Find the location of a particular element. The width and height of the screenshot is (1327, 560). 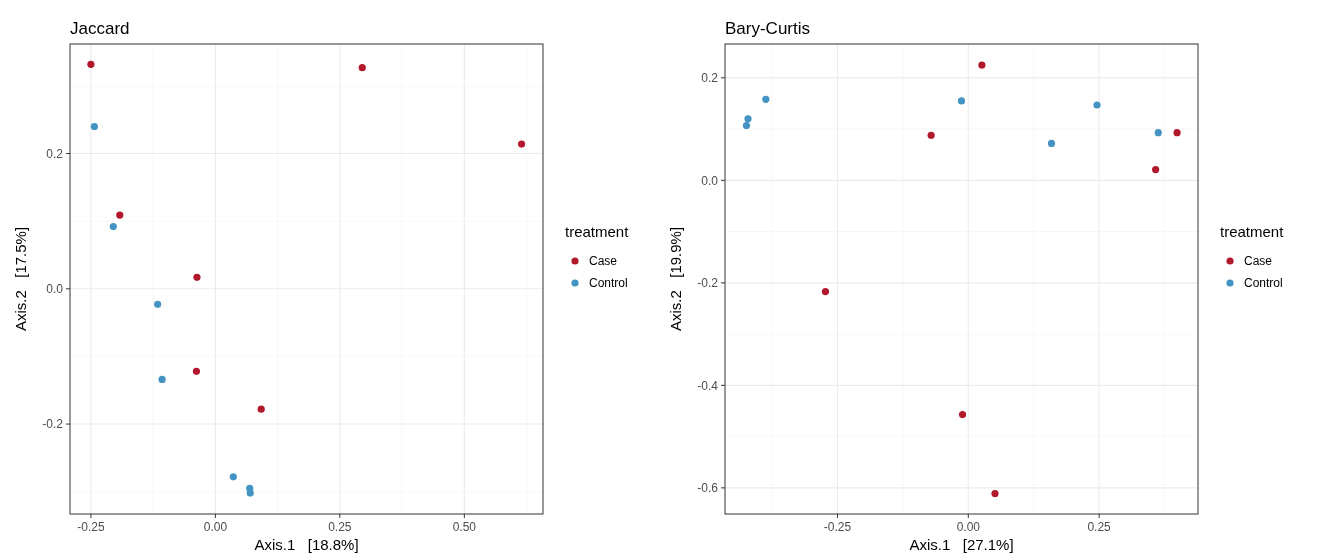

x-tick-label: 0.50 is located at coordinates (464, 527).